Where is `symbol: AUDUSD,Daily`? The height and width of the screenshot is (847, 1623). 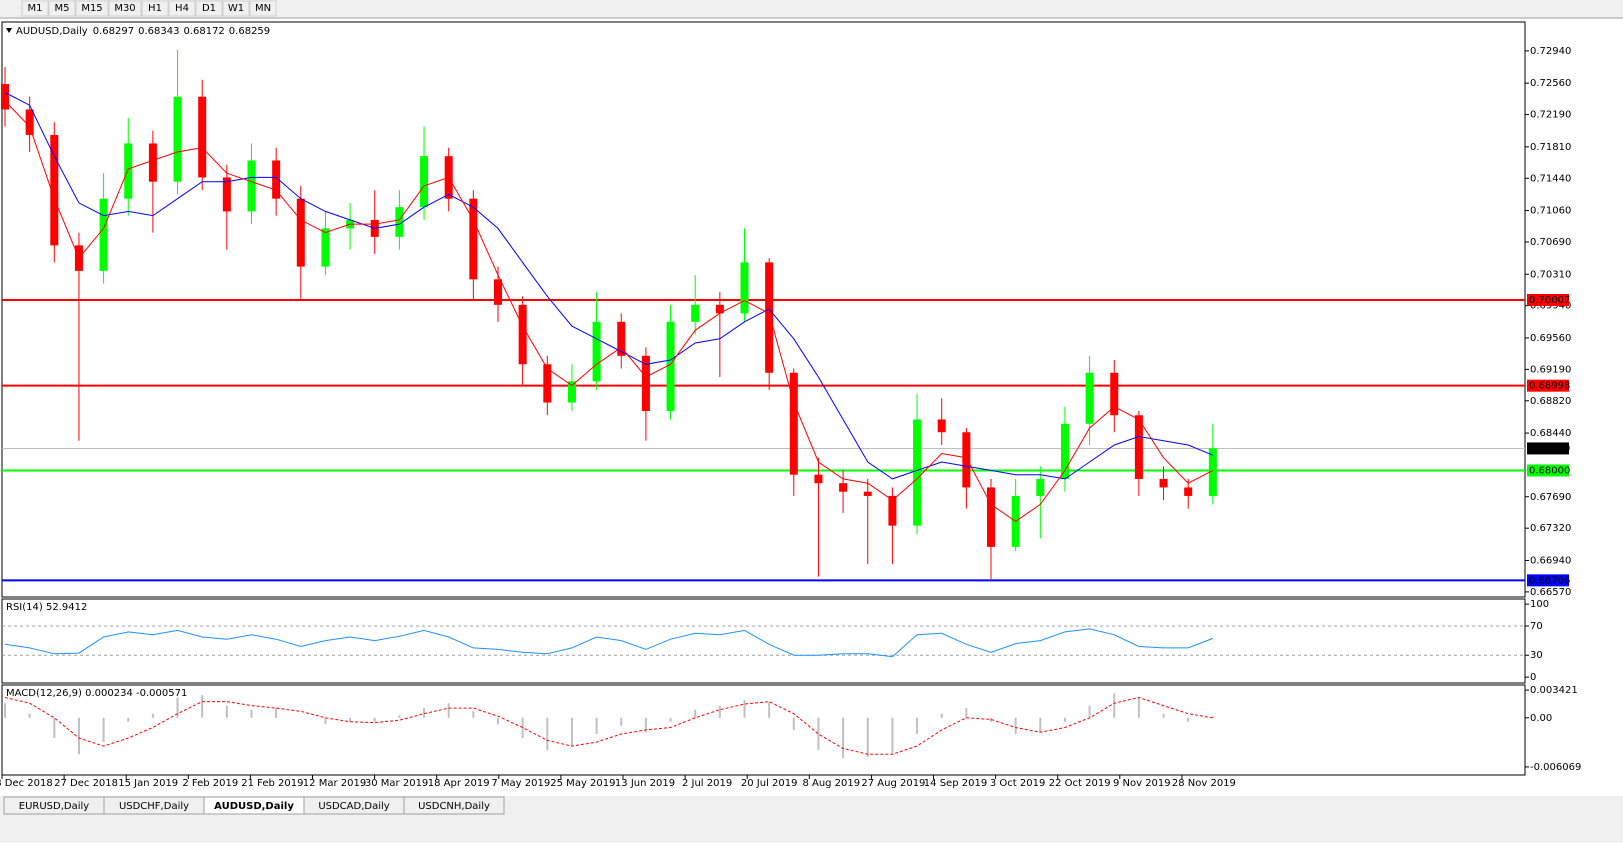 symbol: AUDUSD,Daily is located at coordinates (52, 31).